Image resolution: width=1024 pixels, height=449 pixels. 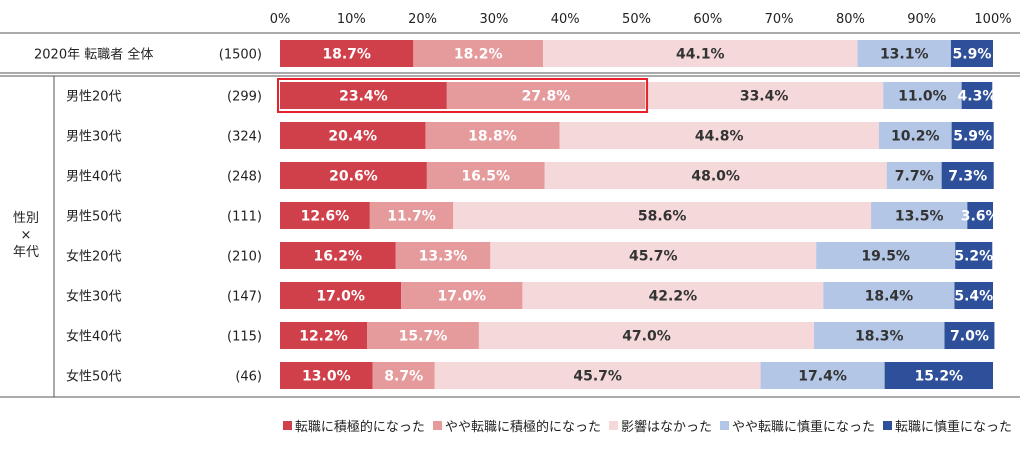 What do you see at coordinates (565, 19) in the screenshot?
I see `x-tick-label: 40%` at bounding box center [565, 19].